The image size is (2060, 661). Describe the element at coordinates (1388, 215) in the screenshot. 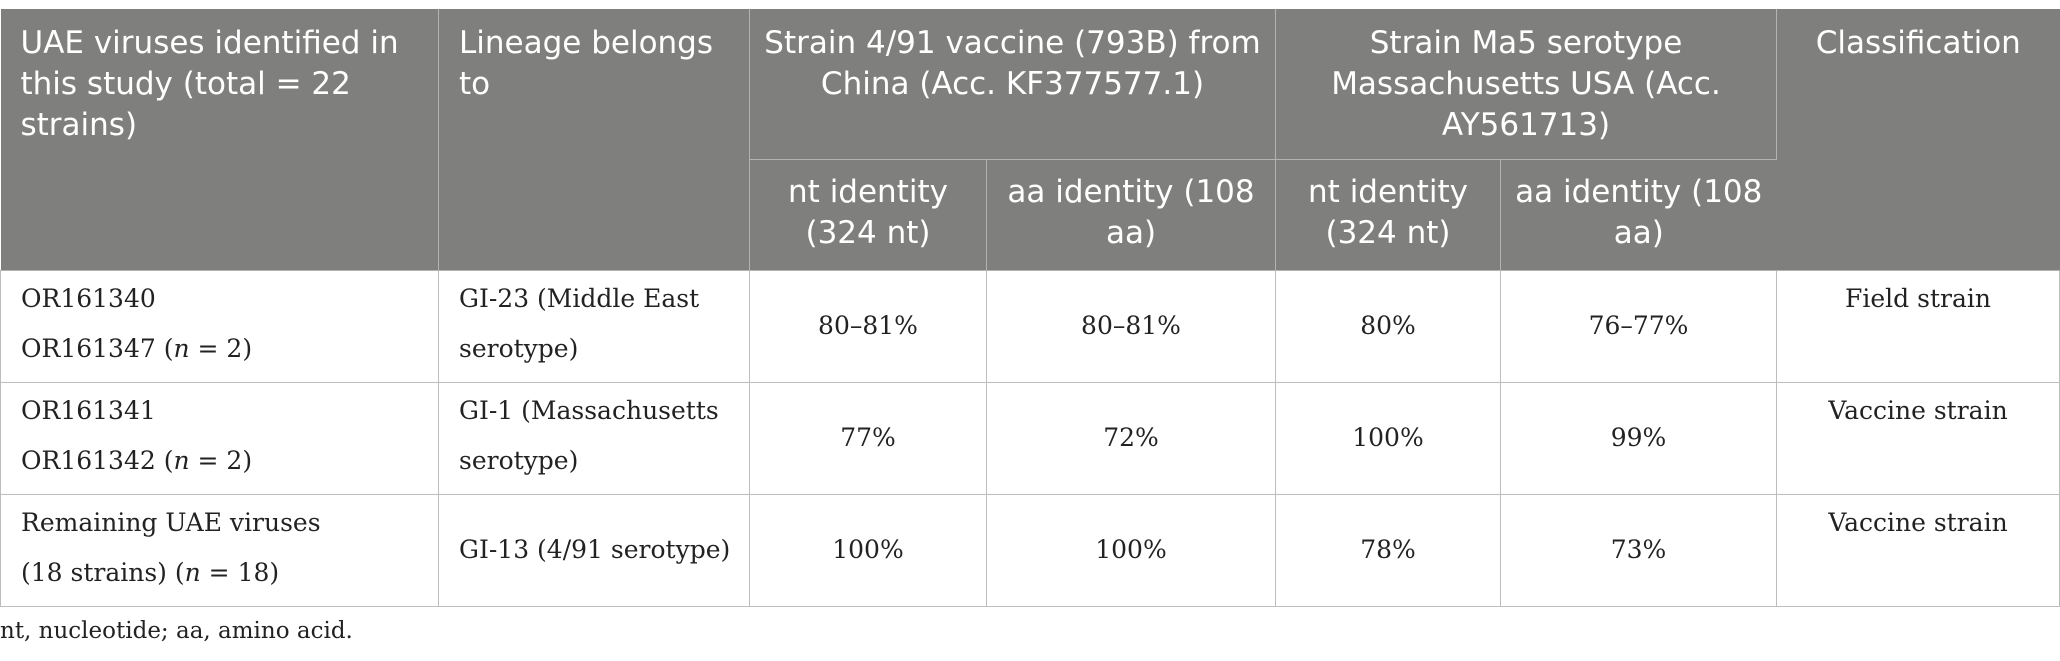

I see `header-nt-identity-ma5: nt identity (324 nt)` at that location.